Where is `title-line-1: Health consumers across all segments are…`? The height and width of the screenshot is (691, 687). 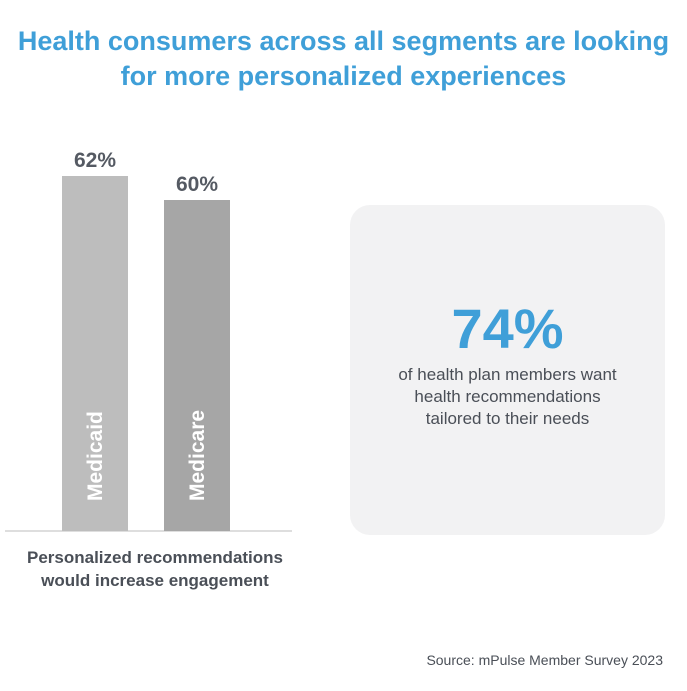 title-line-1: Health consumers across all segments are… is located at coordinates (343, 41).